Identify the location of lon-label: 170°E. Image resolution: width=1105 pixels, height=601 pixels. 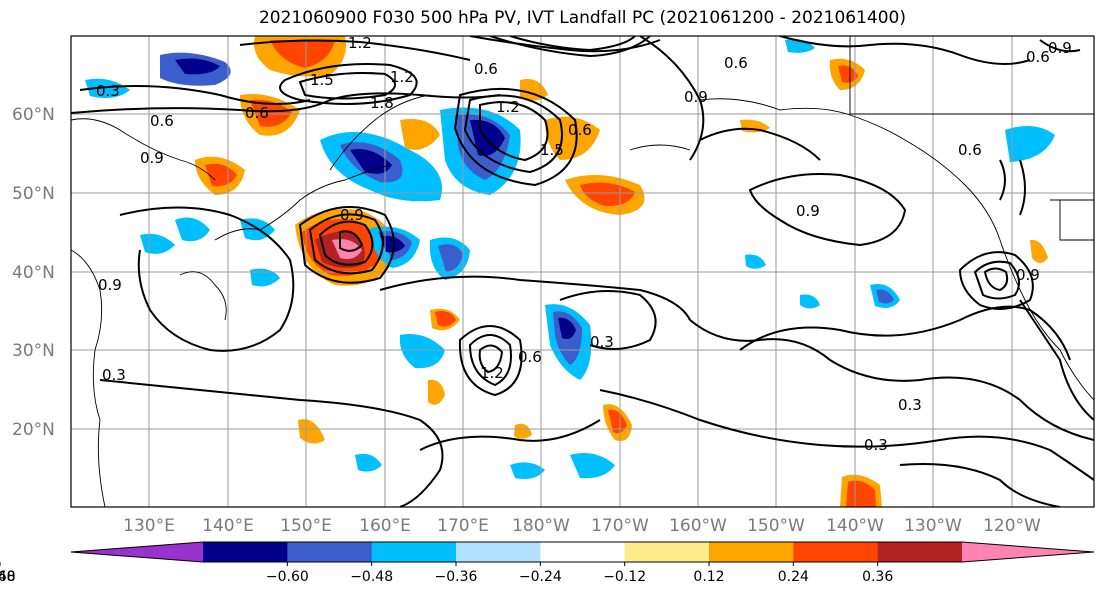
(463, 526).